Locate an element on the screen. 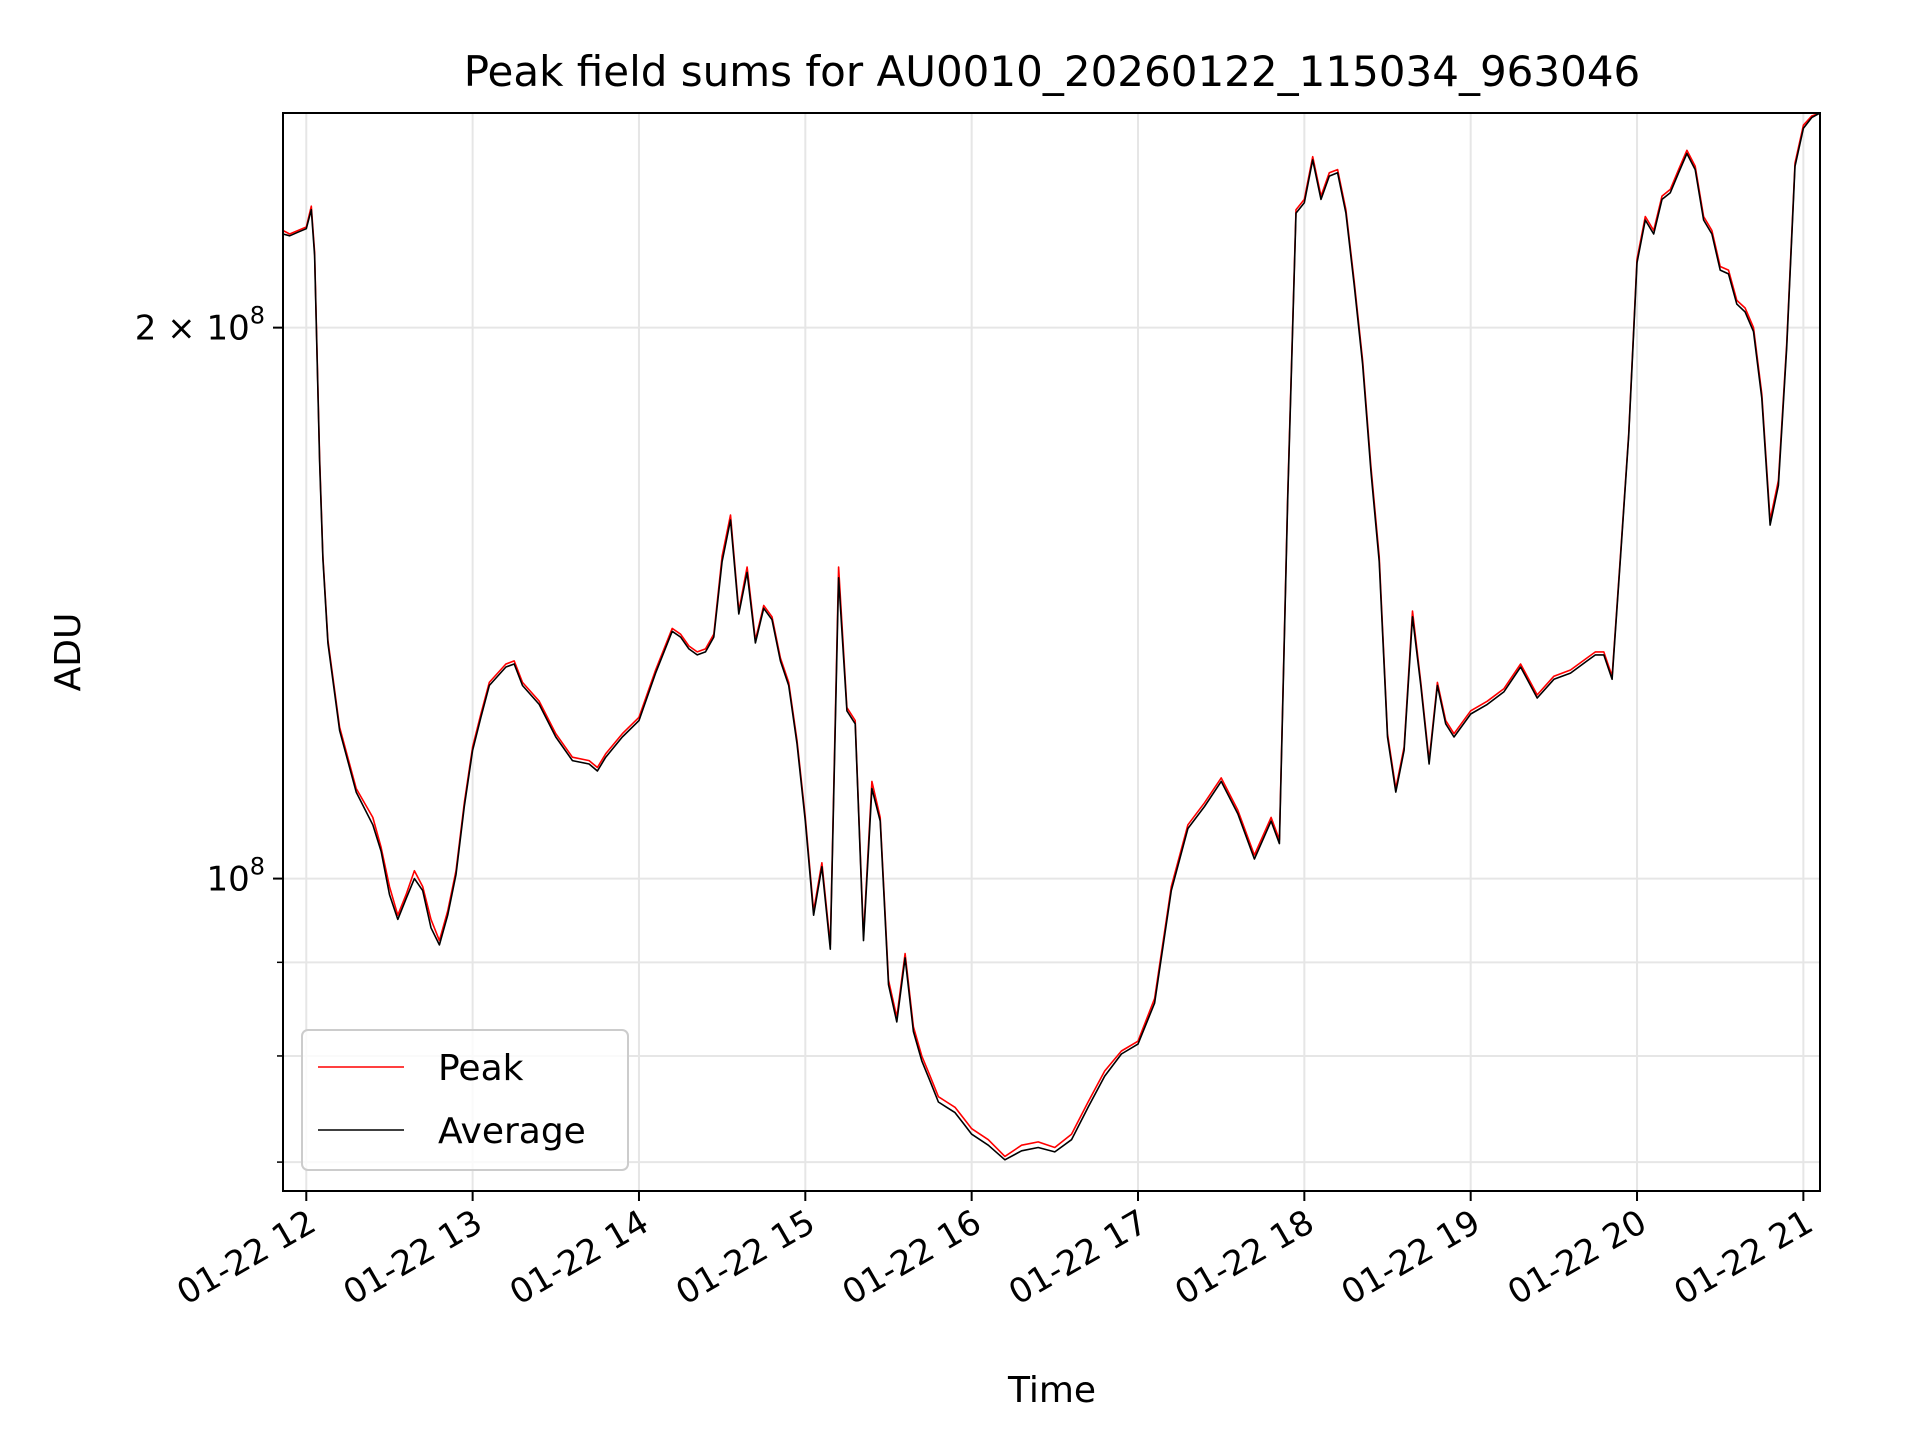  y-tick-label: 2 × 108 is located at coordinates (200, 325).